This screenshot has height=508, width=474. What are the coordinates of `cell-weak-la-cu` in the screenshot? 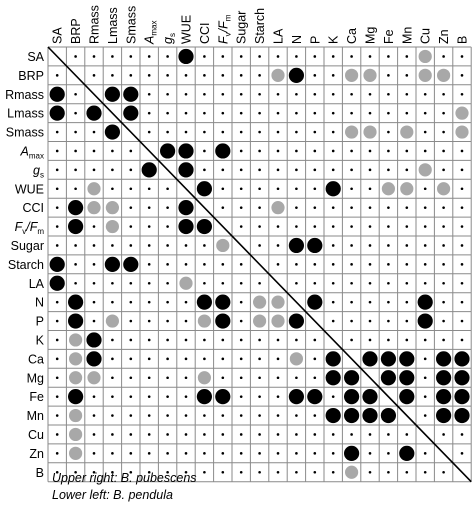 It's located at (425, 283).